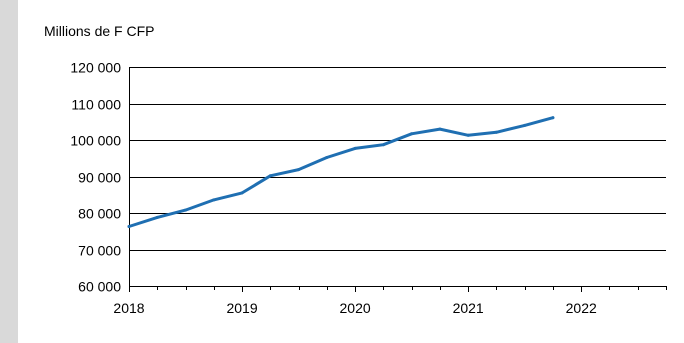 Image resolution: width=684 pixels, height=343 pixels. I want to click on y-tick-label: 110 000, so click(96, 105).